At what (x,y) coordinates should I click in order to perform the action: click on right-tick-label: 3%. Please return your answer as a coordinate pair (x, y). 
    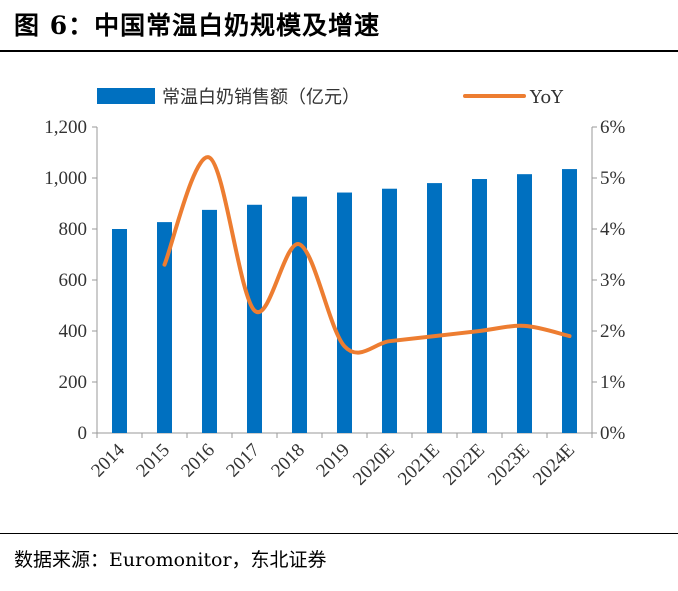
    Looking at the image, I should click on (613, 280).